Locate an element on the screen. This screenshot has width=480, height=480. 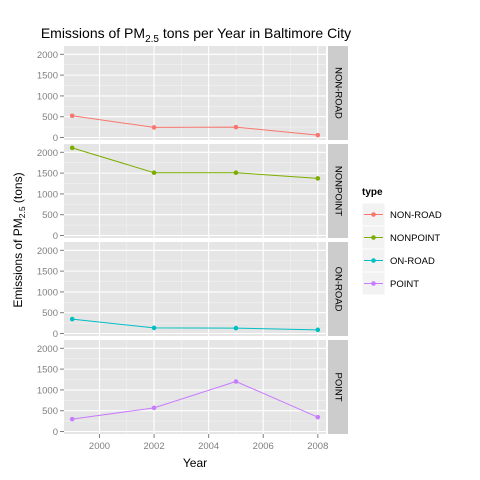
x-tick-label: 2008 is located at coordinates (317, 446).